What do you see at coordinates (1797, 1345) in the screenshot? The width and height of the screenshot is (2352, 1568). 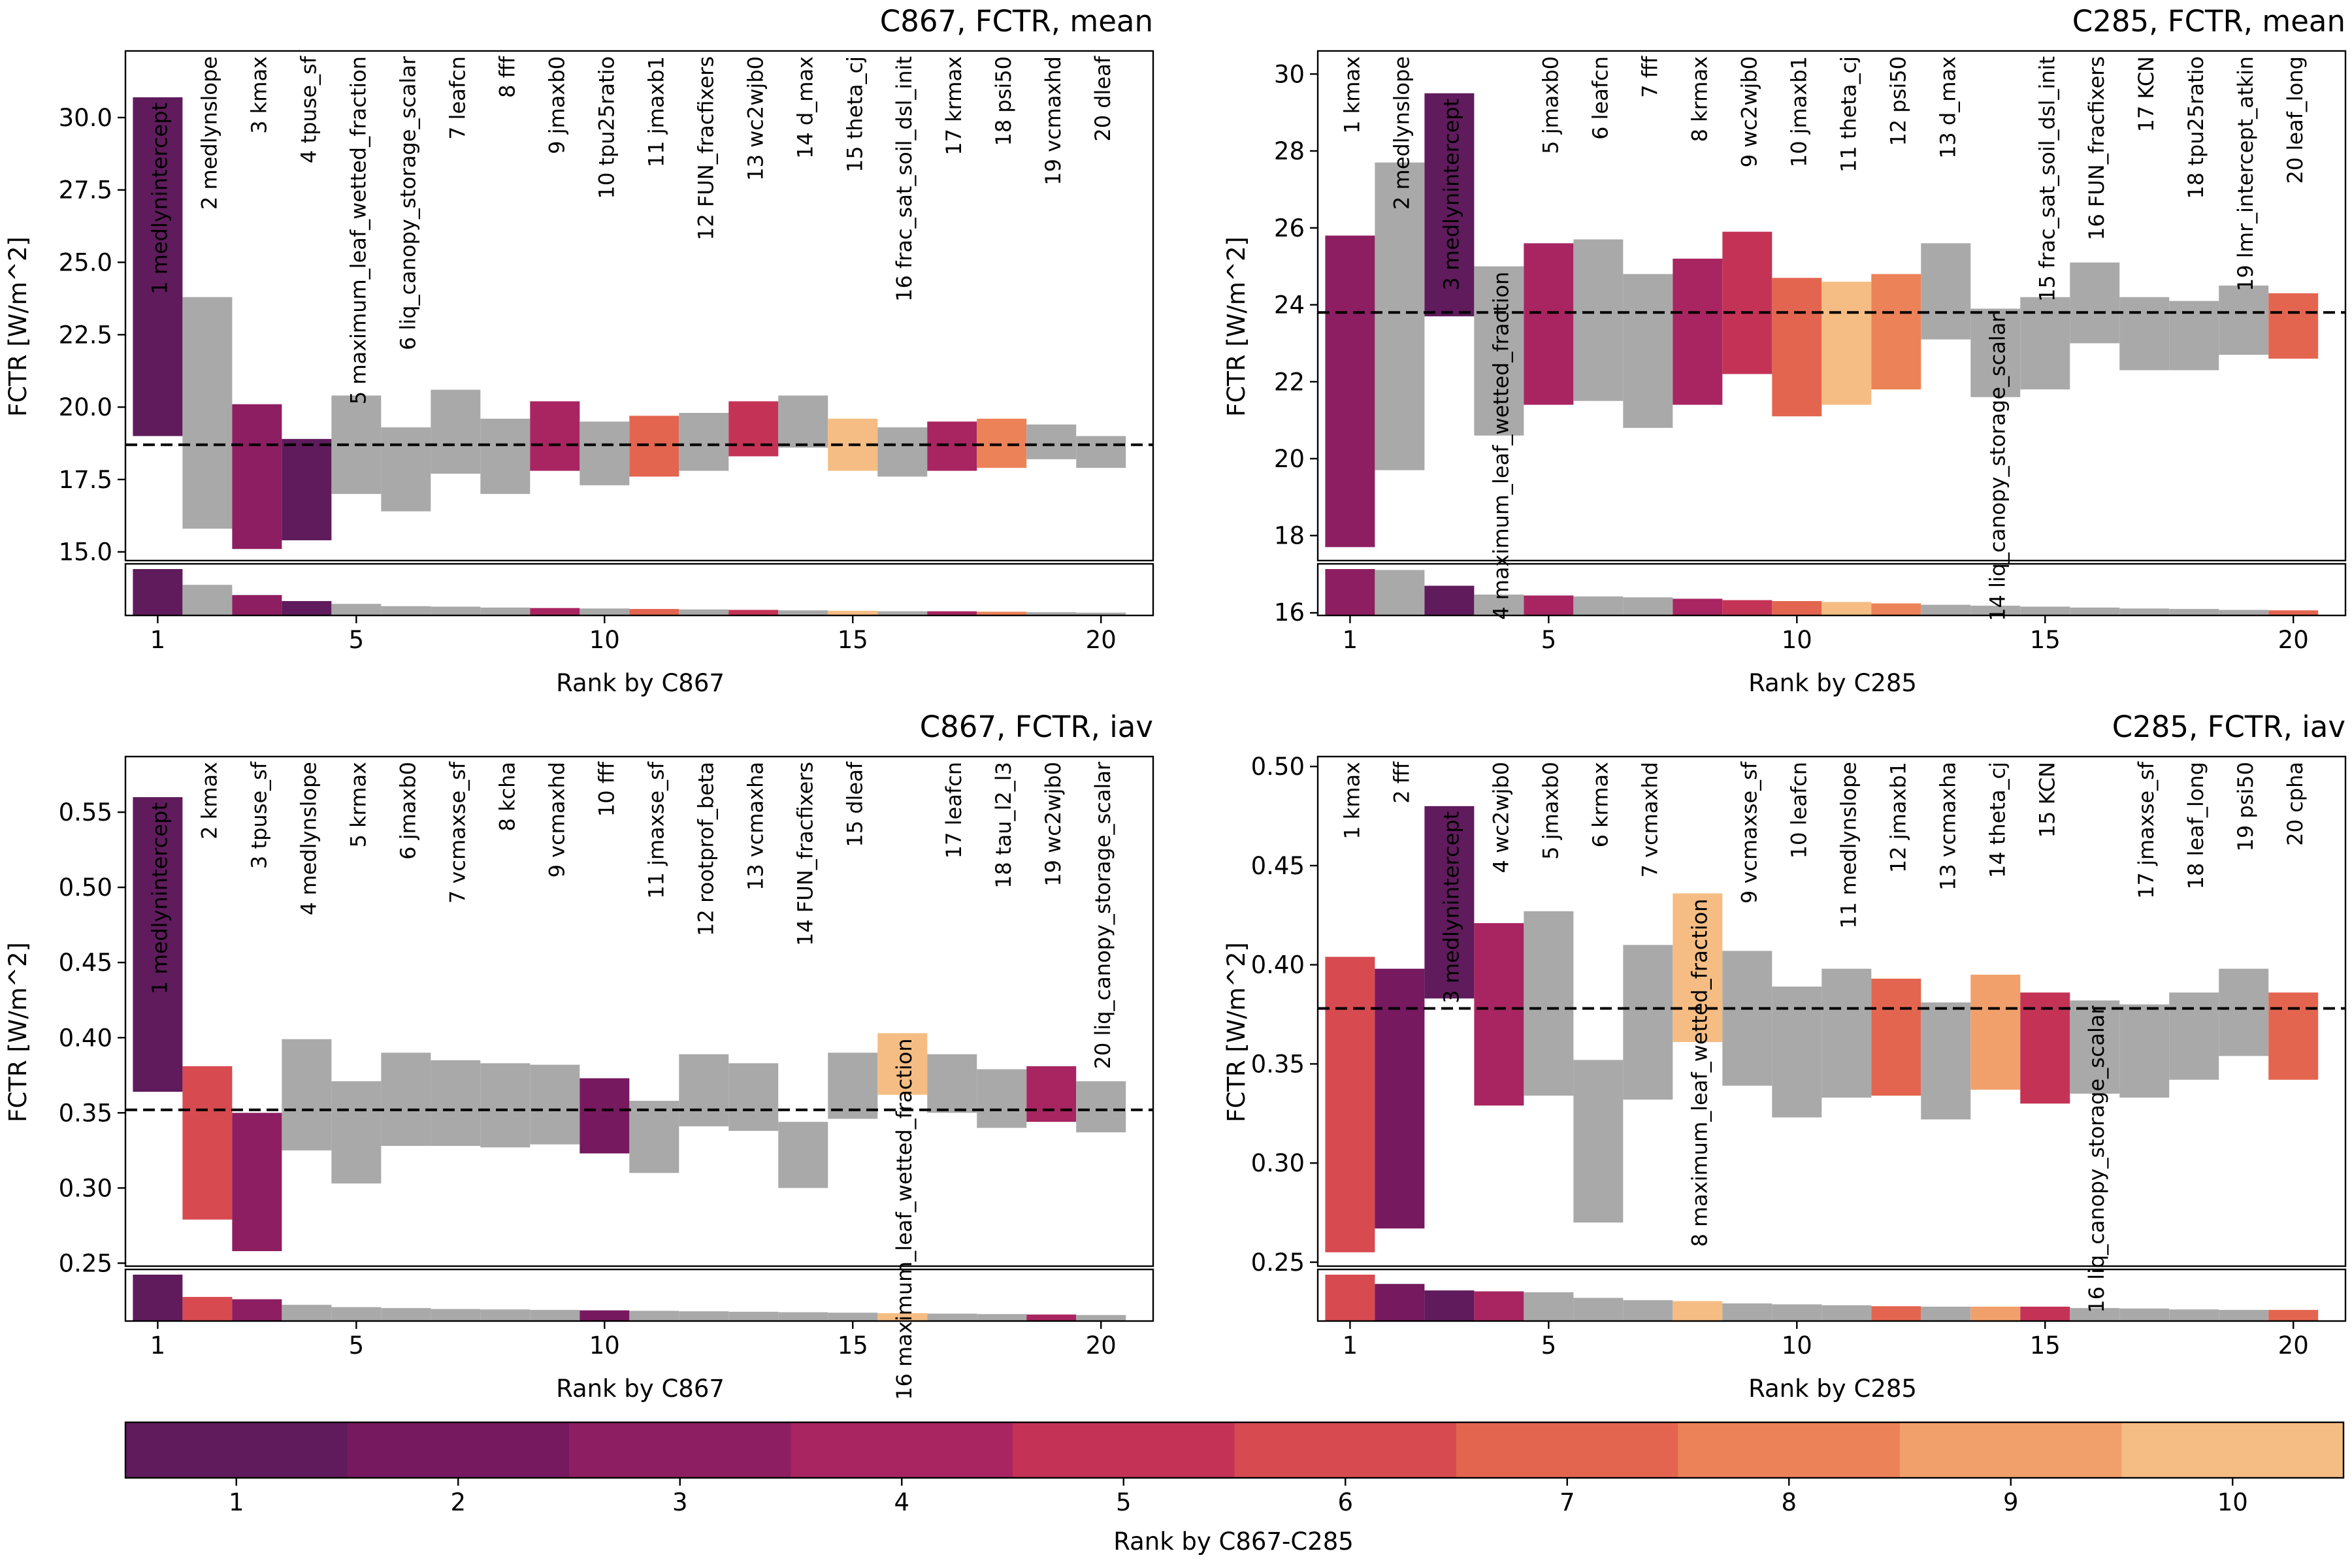 I see `x-tick-label: 10` at bounding box center [1797, 1345].